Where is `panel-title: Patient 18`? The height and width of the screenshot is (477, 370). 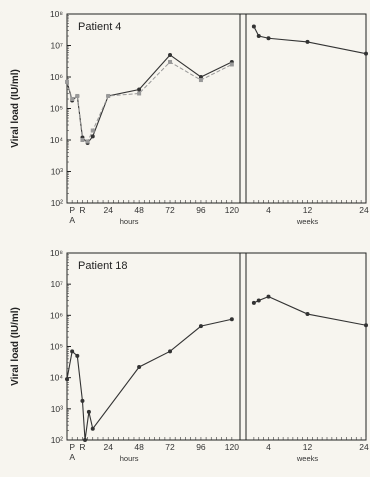
panel-title: Patient 18 is located at coordinates (103, 266).